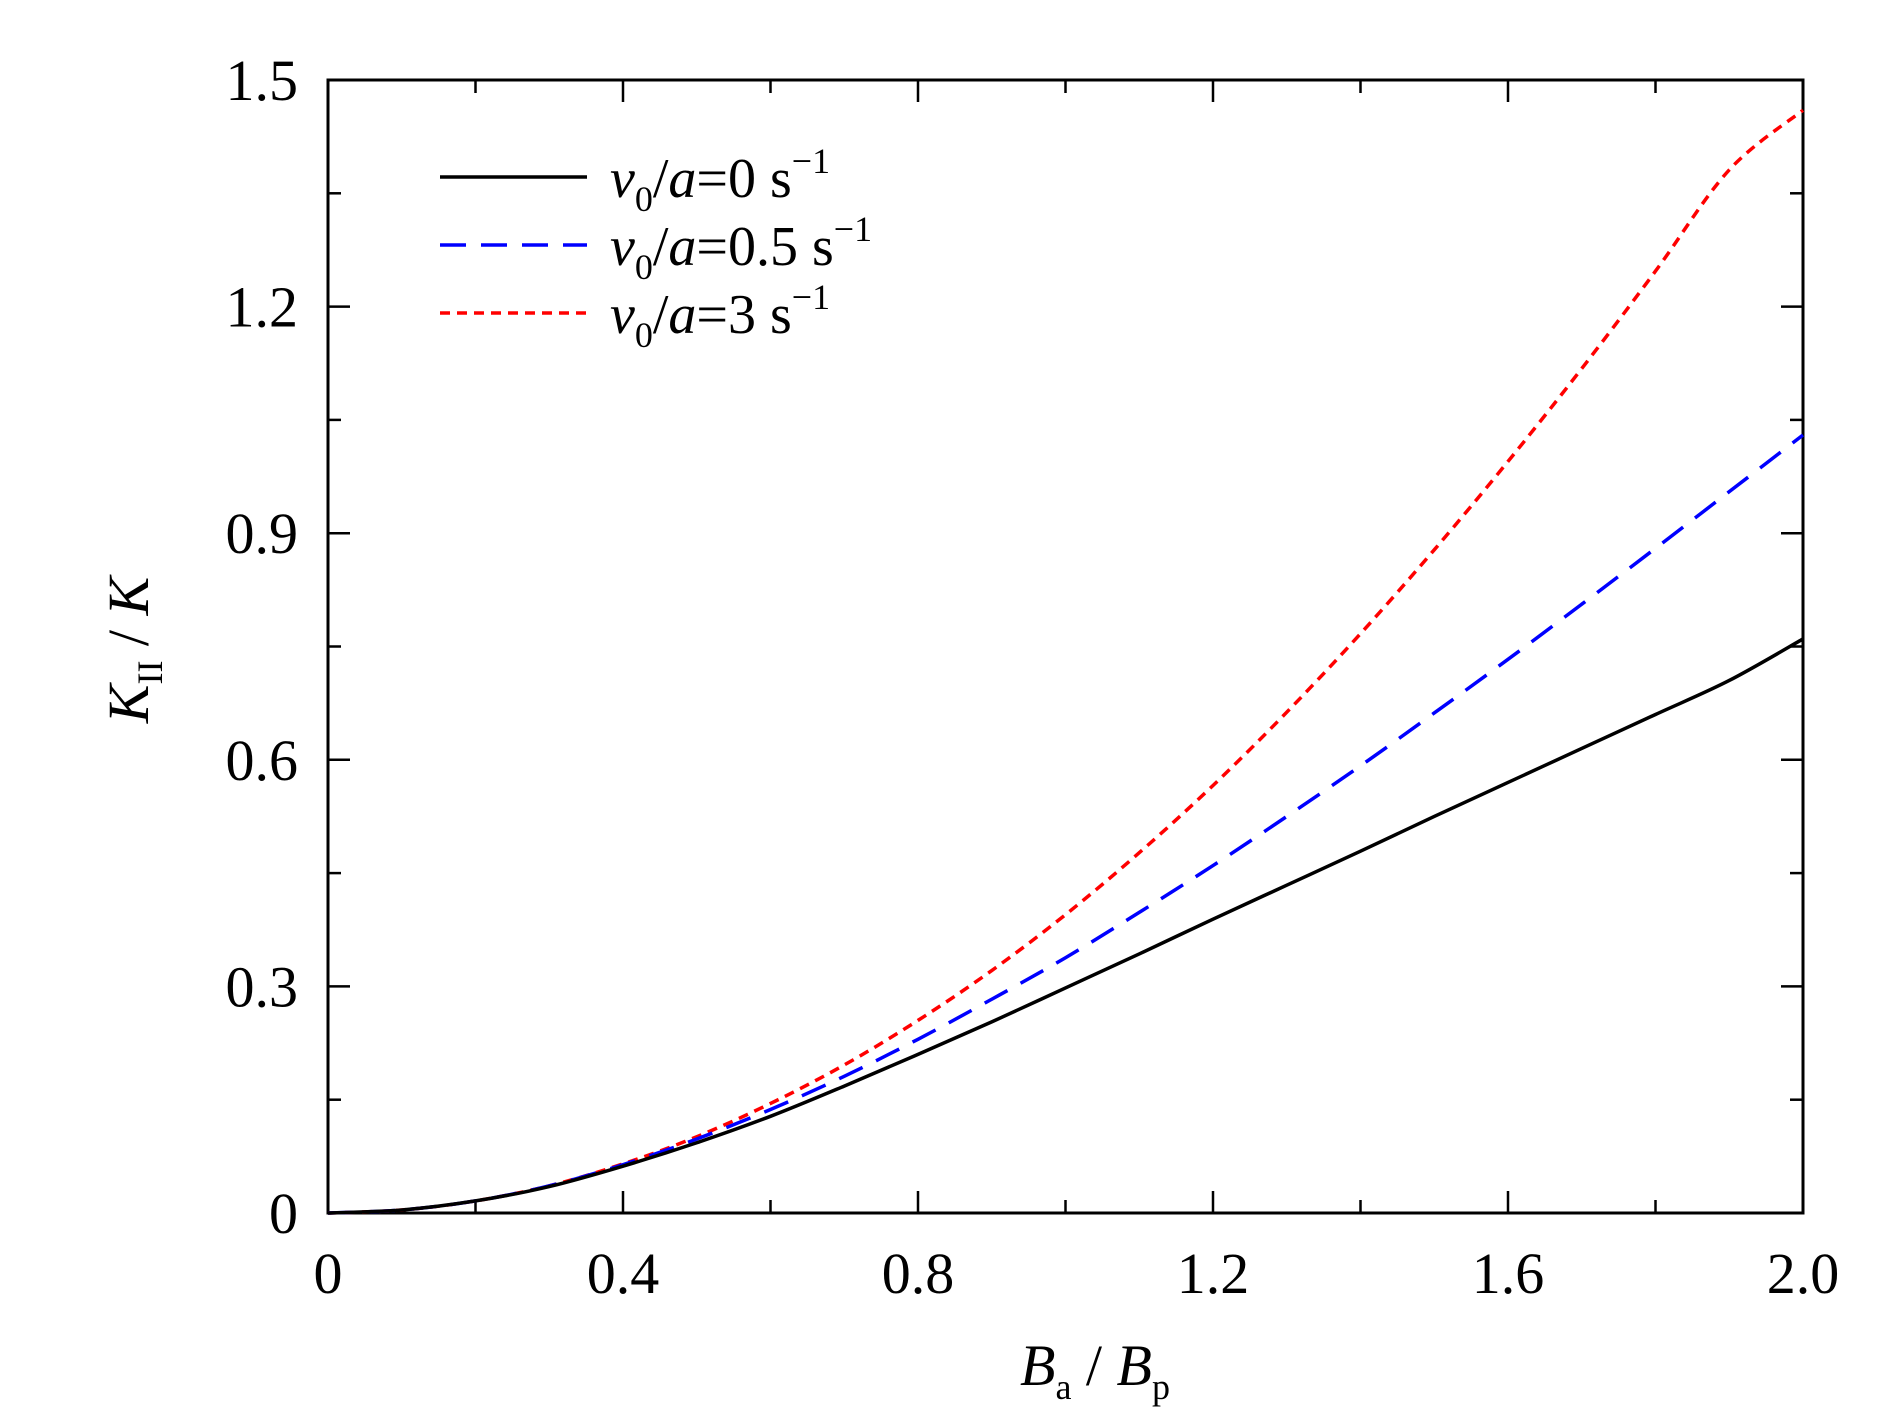 The image size is (1890, 1417). Describe the element at coordinates (1803, 1273) in the screenshot. I see `x-tick-label: 2.0` at that location.